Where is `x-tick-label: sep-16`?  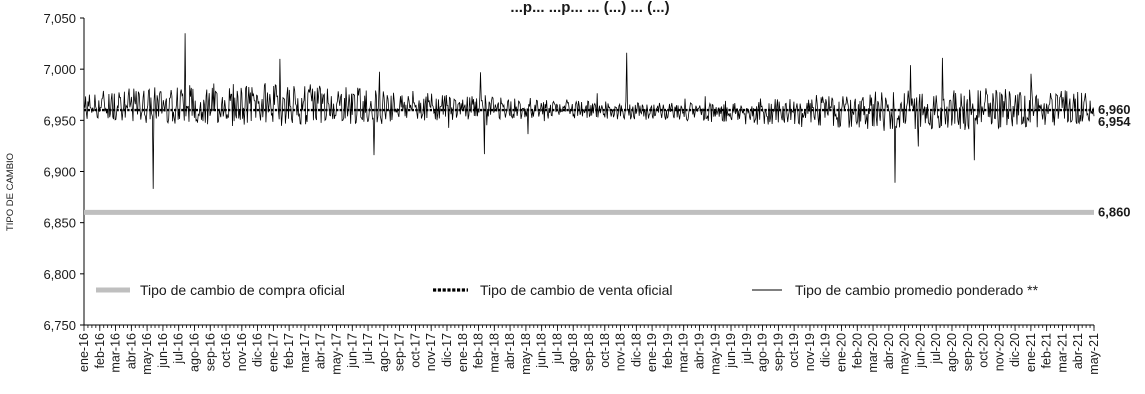
x-tick-label: sep-16 is located at coordinates (210, 352).